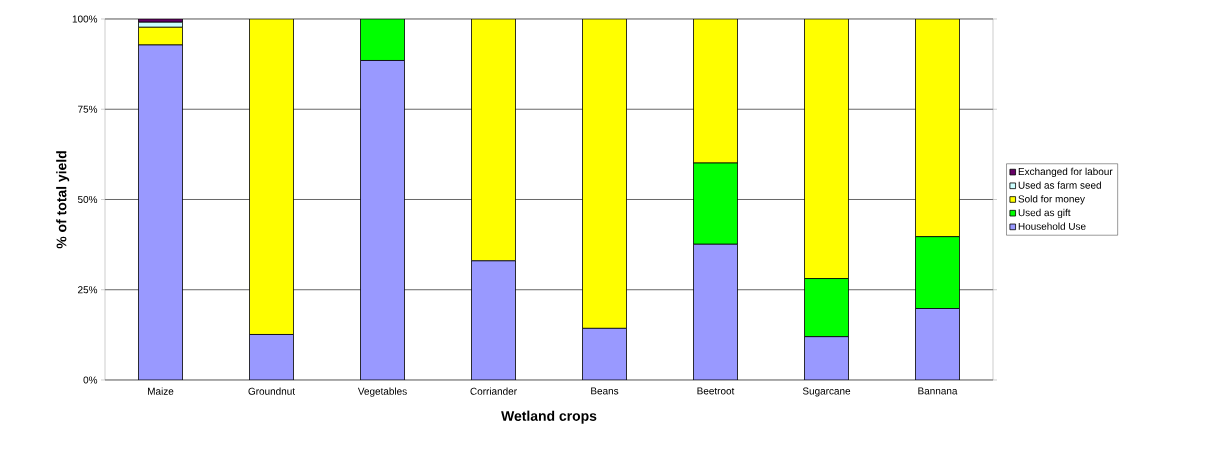  I want to click on legend-label: Household Use, so click(1052, 226).